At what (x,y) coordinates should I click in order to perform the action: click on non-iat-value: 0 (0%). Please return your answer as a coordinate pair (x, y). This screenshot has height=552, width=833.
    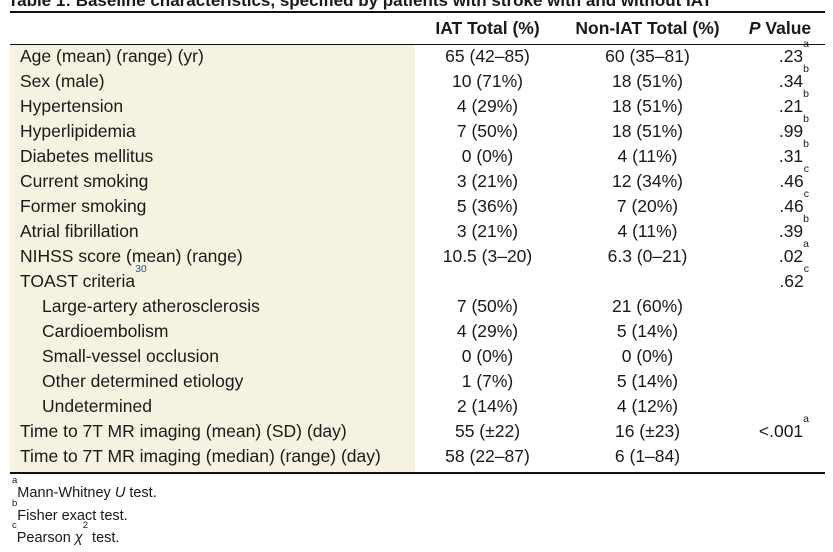
    Looking at the image, I should click on (647, 356).